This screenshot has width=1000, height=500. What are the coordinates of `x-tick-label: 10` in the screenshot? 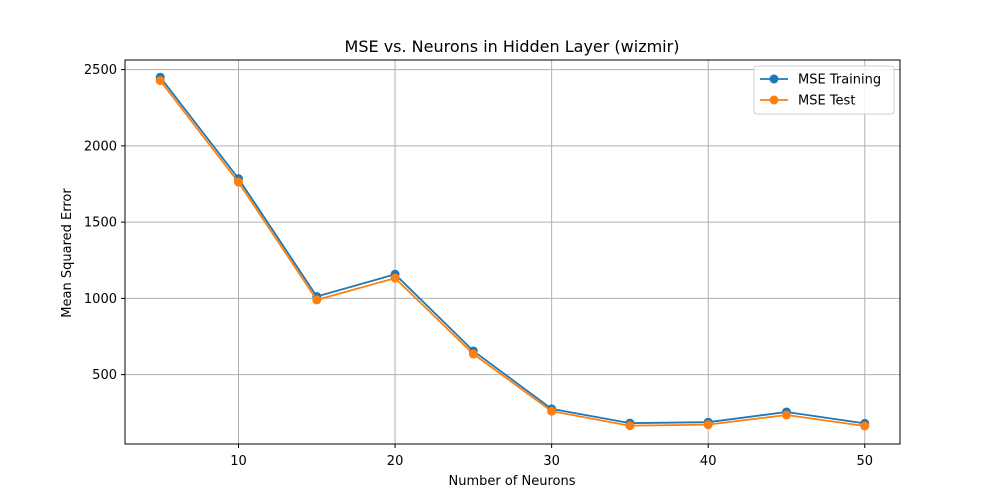 It's located at (238, 461).